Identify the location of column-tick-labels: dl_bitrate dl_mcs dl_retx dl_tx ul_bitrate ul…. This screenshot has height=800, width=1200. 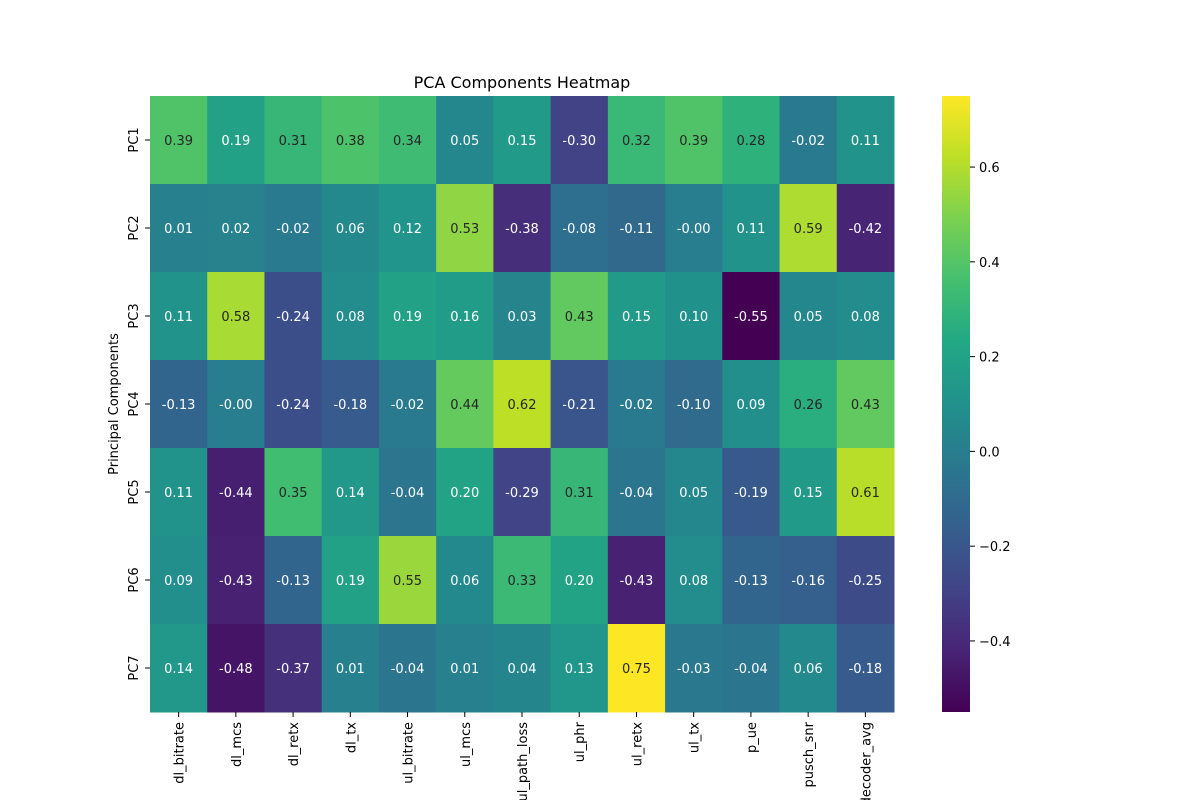
(523, 756).